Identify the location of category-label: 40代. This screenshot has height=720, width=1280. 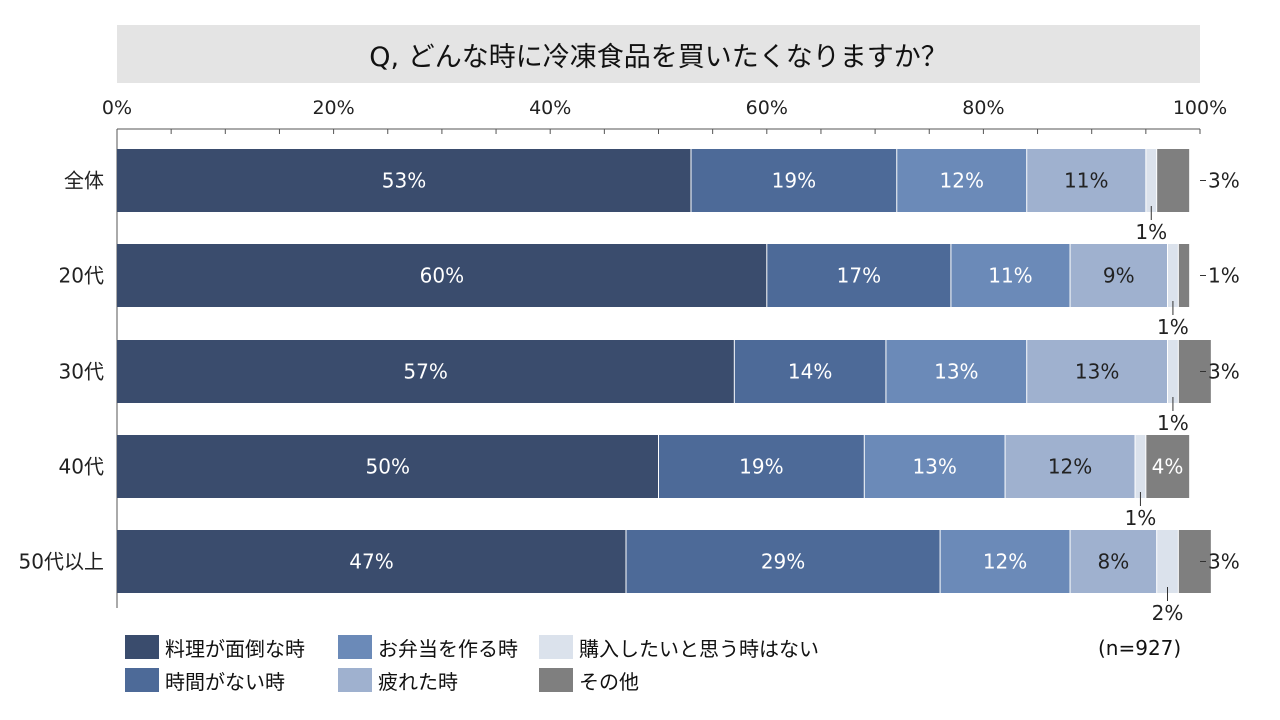
(81, 467).